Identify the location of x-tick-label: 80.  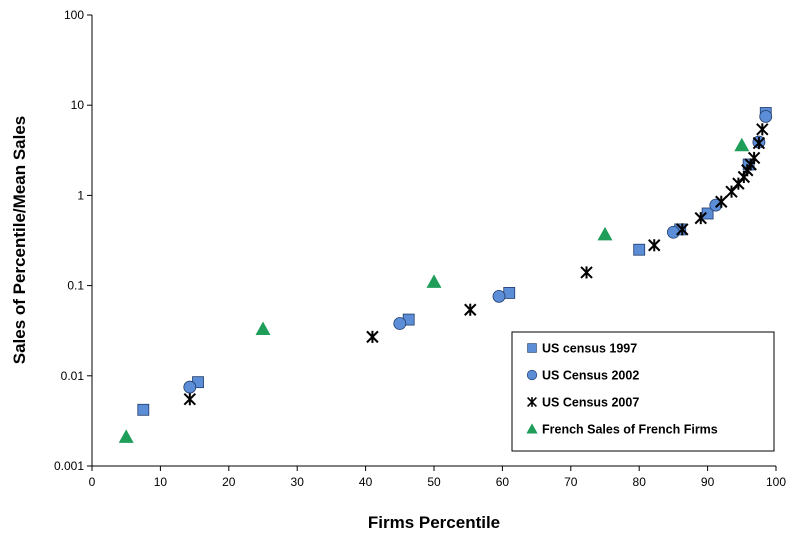
(640, 482).